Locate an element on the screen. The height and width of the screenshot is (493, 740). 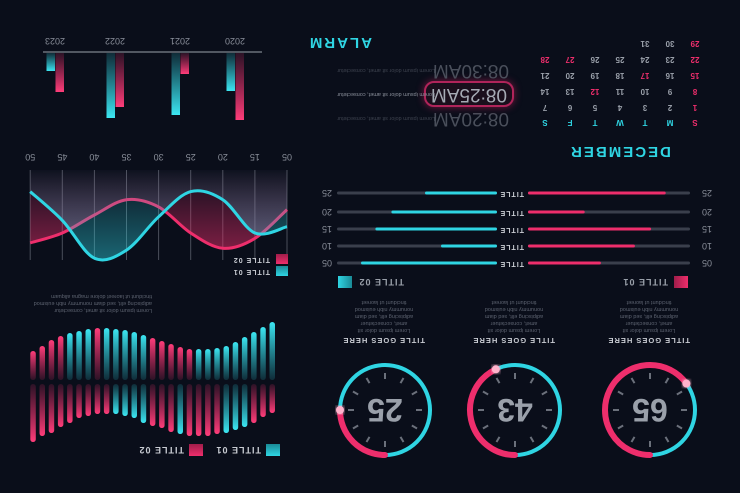
x-tick-label: 25 is located at coordinates (190, 157).